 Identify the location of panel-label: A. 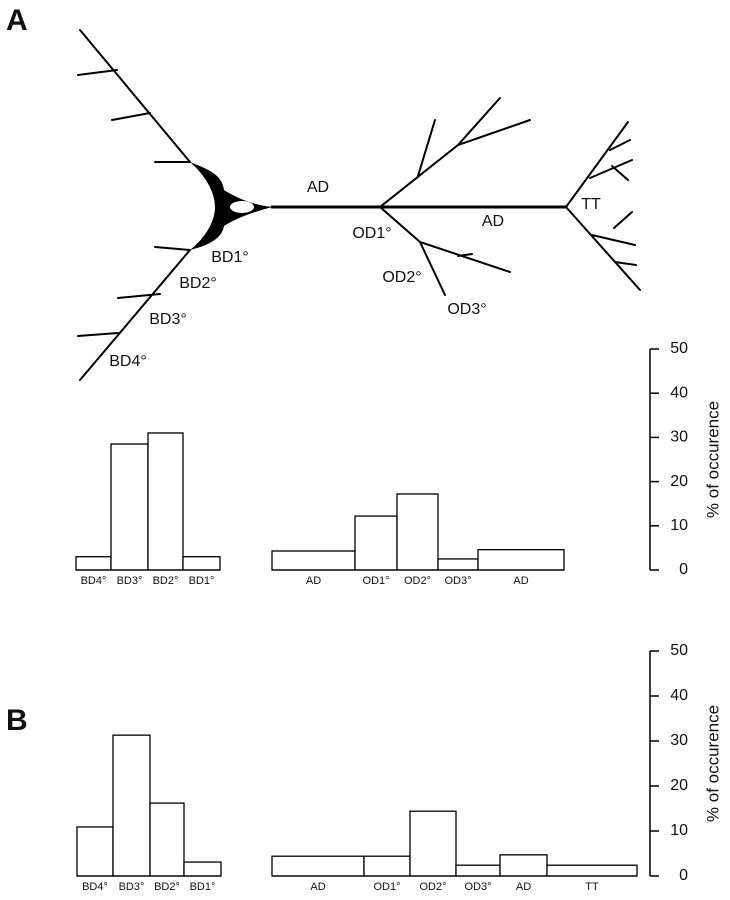
(17, 20).